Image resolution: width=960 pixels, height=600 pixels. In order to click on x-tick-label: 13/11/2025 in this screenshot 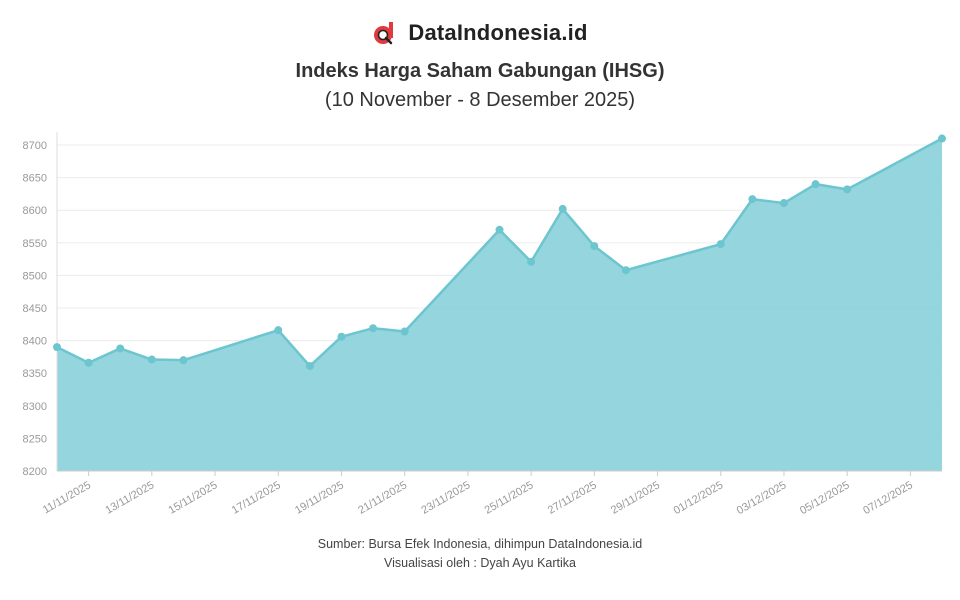, I will do `click(129, 498)`.